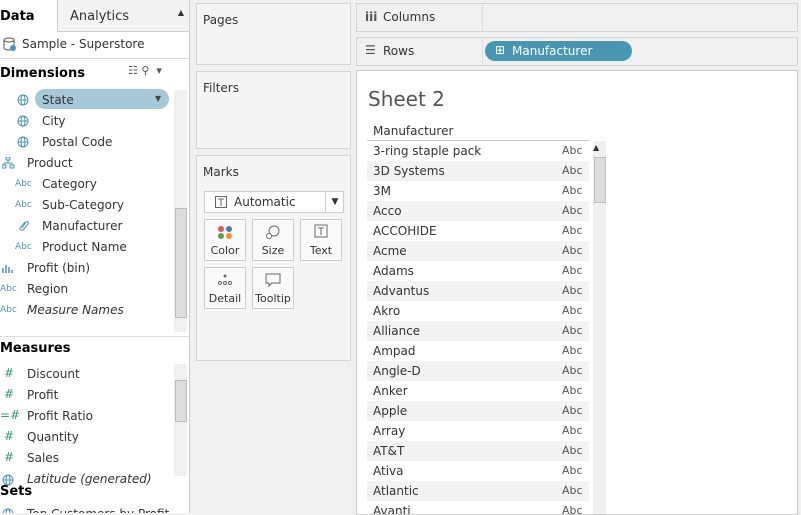 This screenshot has width=801, height=515. I want to click on row-pill: ⊞ Manufacturer, so click(558, 51).